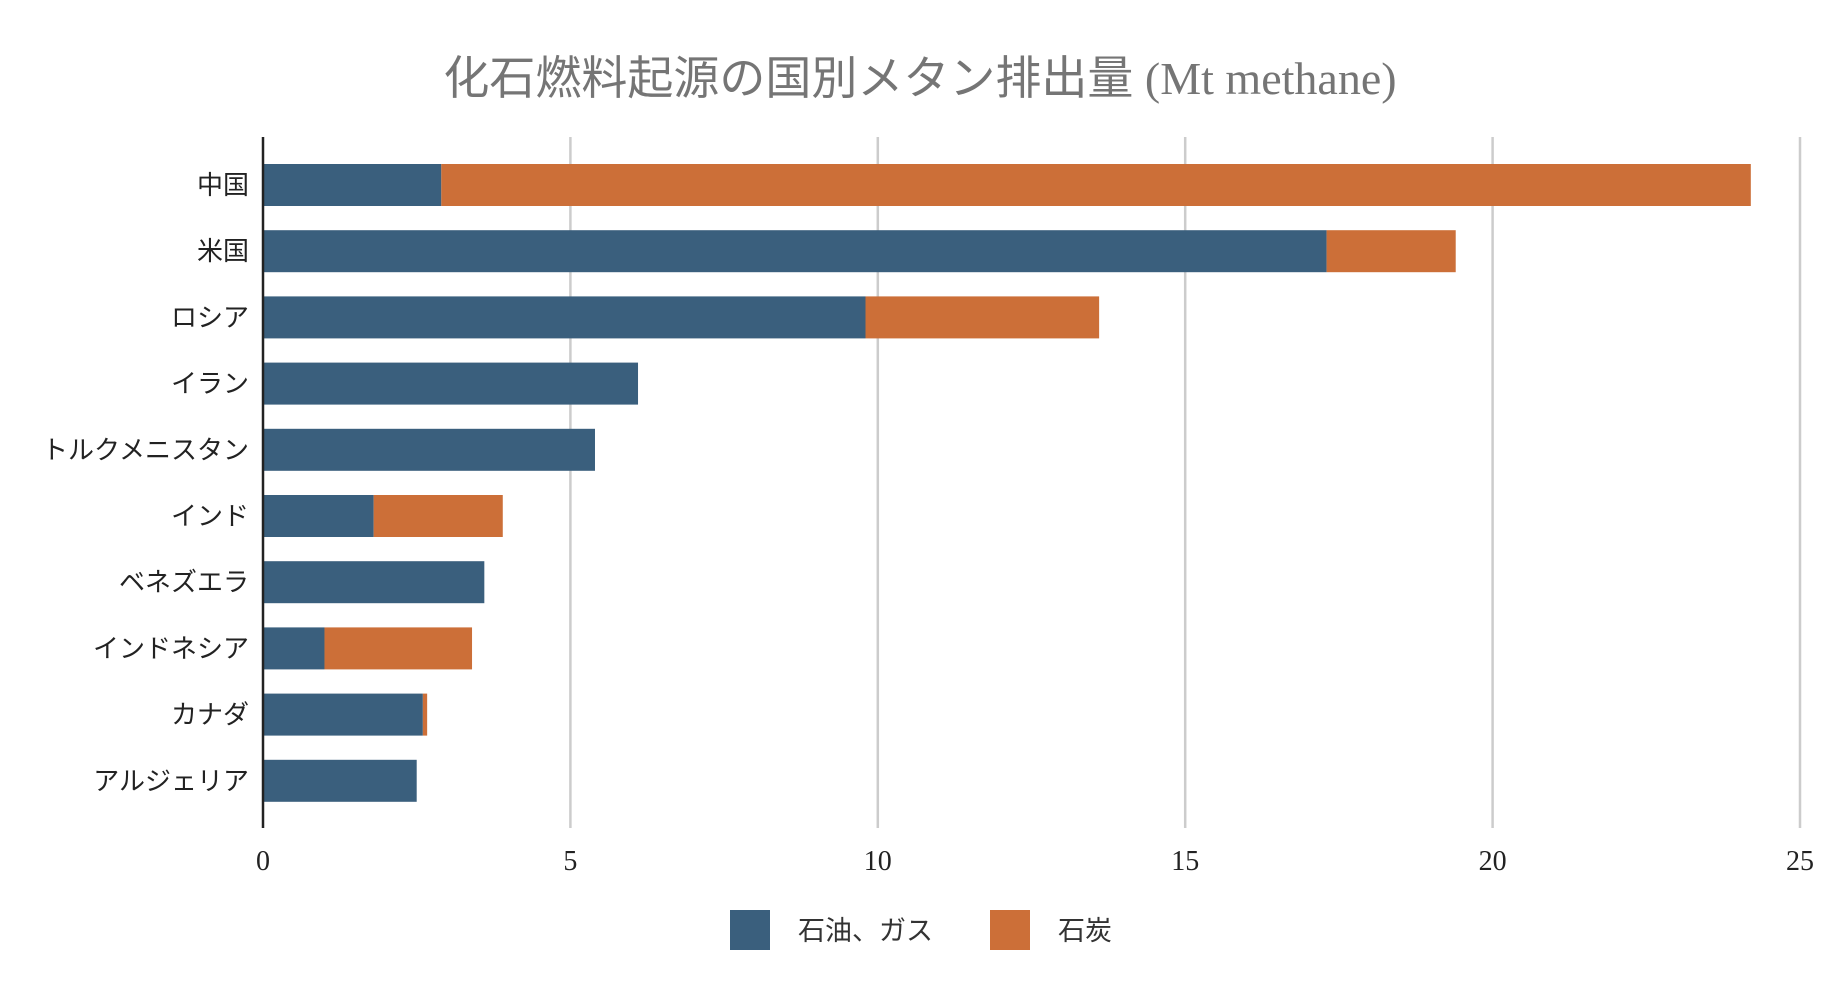 This screenshot has height=996, width=1840. Describe the element at coordinates (223, 186) in the screenshot. I see `category-label: 中国` at that location.